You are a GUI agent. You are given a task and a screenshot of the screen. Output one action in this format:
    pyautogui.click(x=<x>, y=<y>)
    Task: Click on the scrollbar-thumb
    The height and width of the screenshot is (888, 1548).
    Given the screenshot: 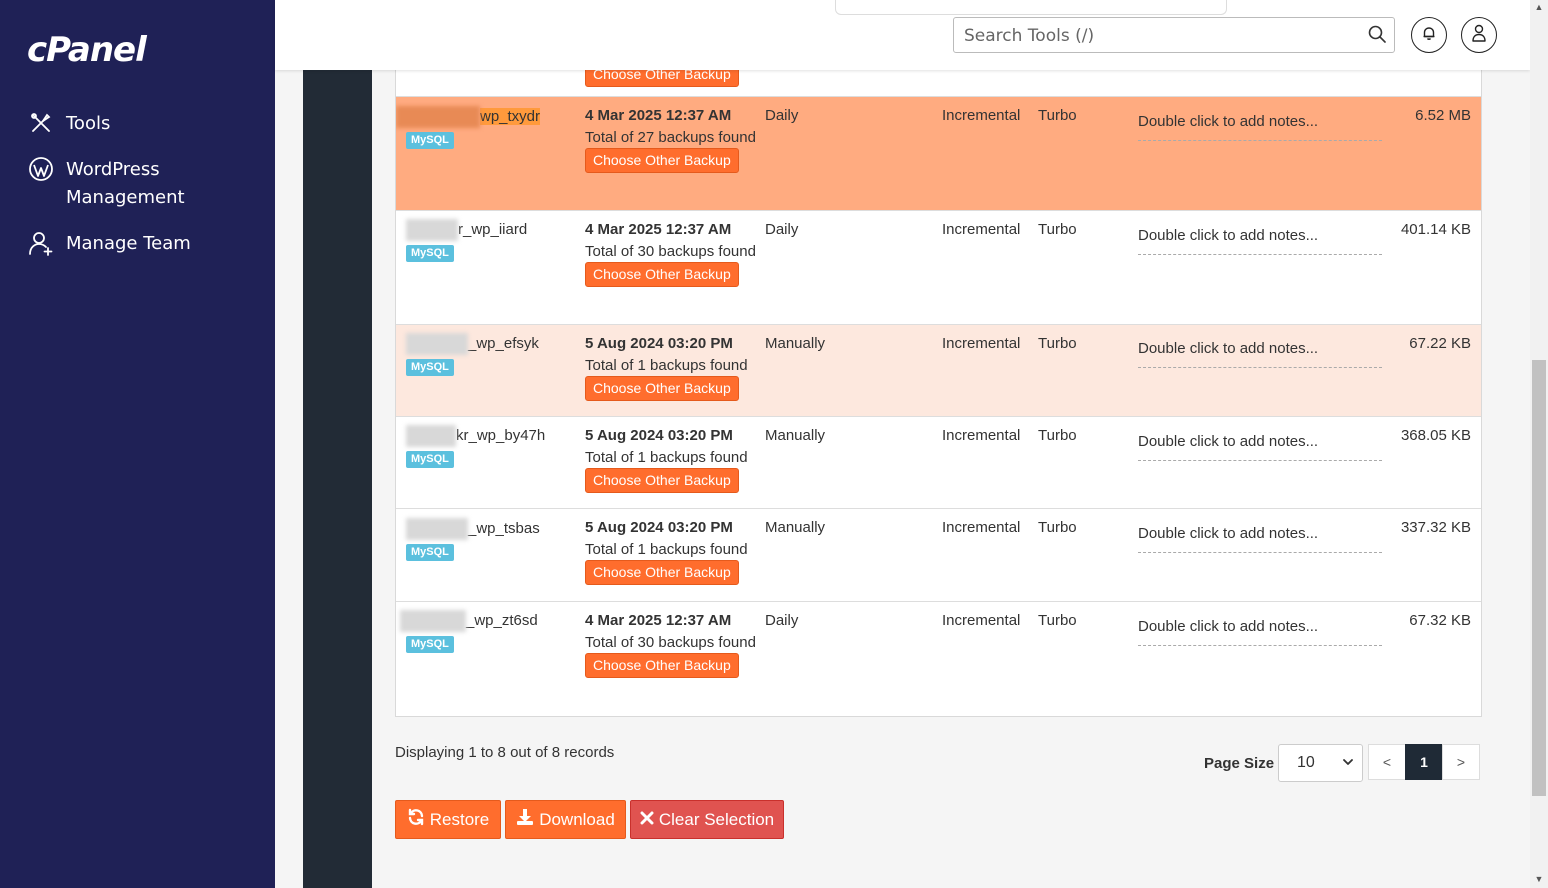 What is the action you would take?
    pyautogui.click(x=1539, y=578)
    